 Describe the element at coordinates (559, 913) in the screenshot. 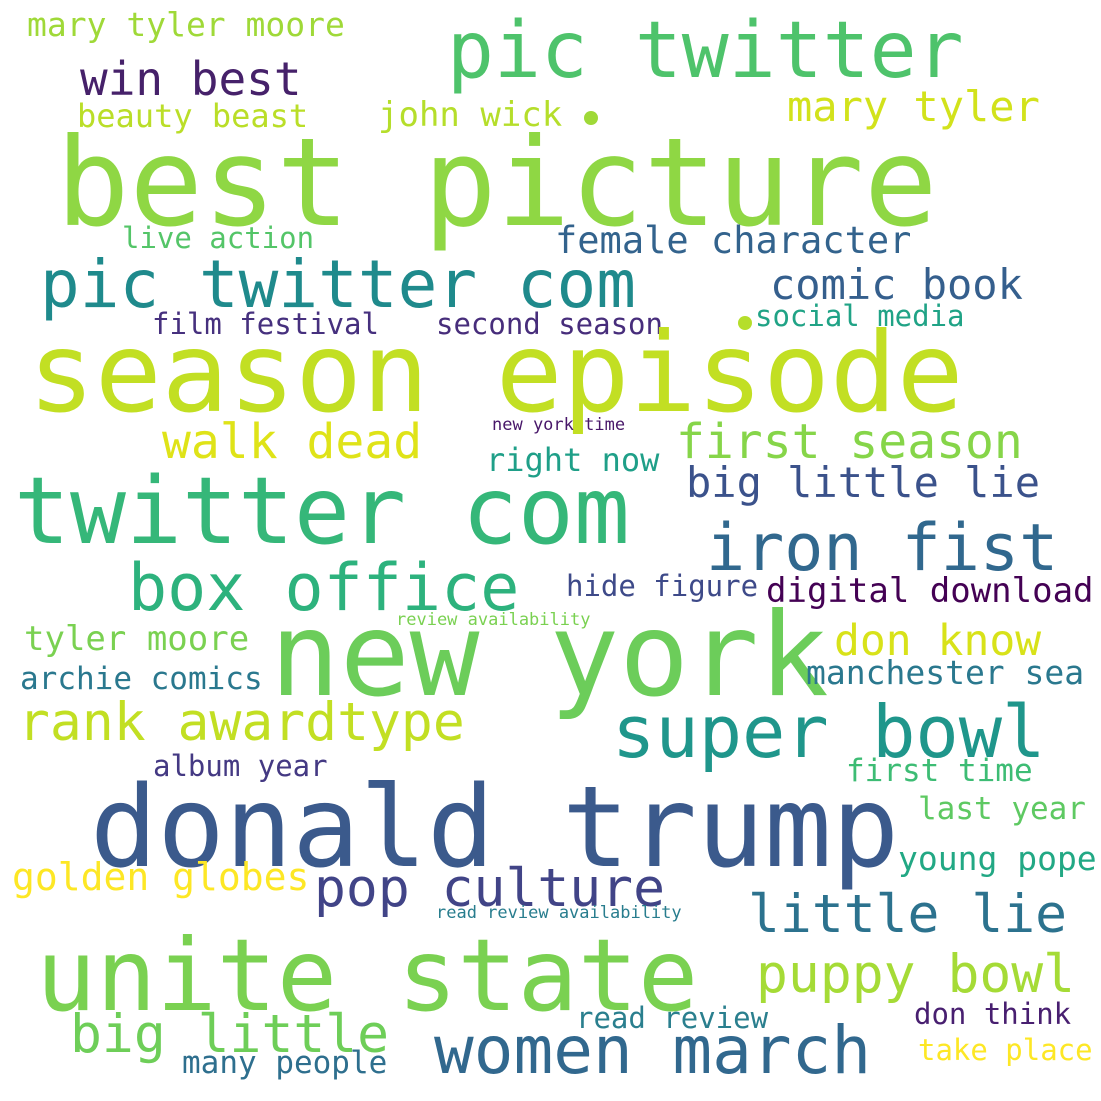

I see `word-read-review-availability: read review availability` at that location.